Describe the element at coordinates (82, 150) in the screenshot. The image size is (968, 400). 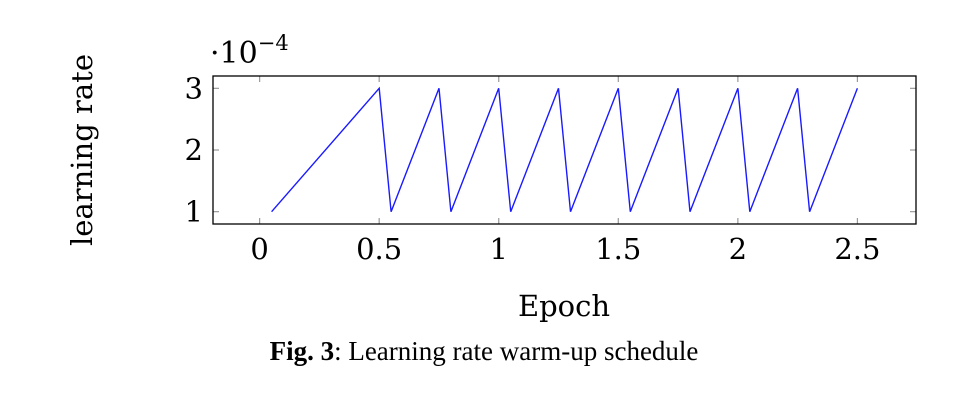
I see `y-axis-label: learning rate` at that location.